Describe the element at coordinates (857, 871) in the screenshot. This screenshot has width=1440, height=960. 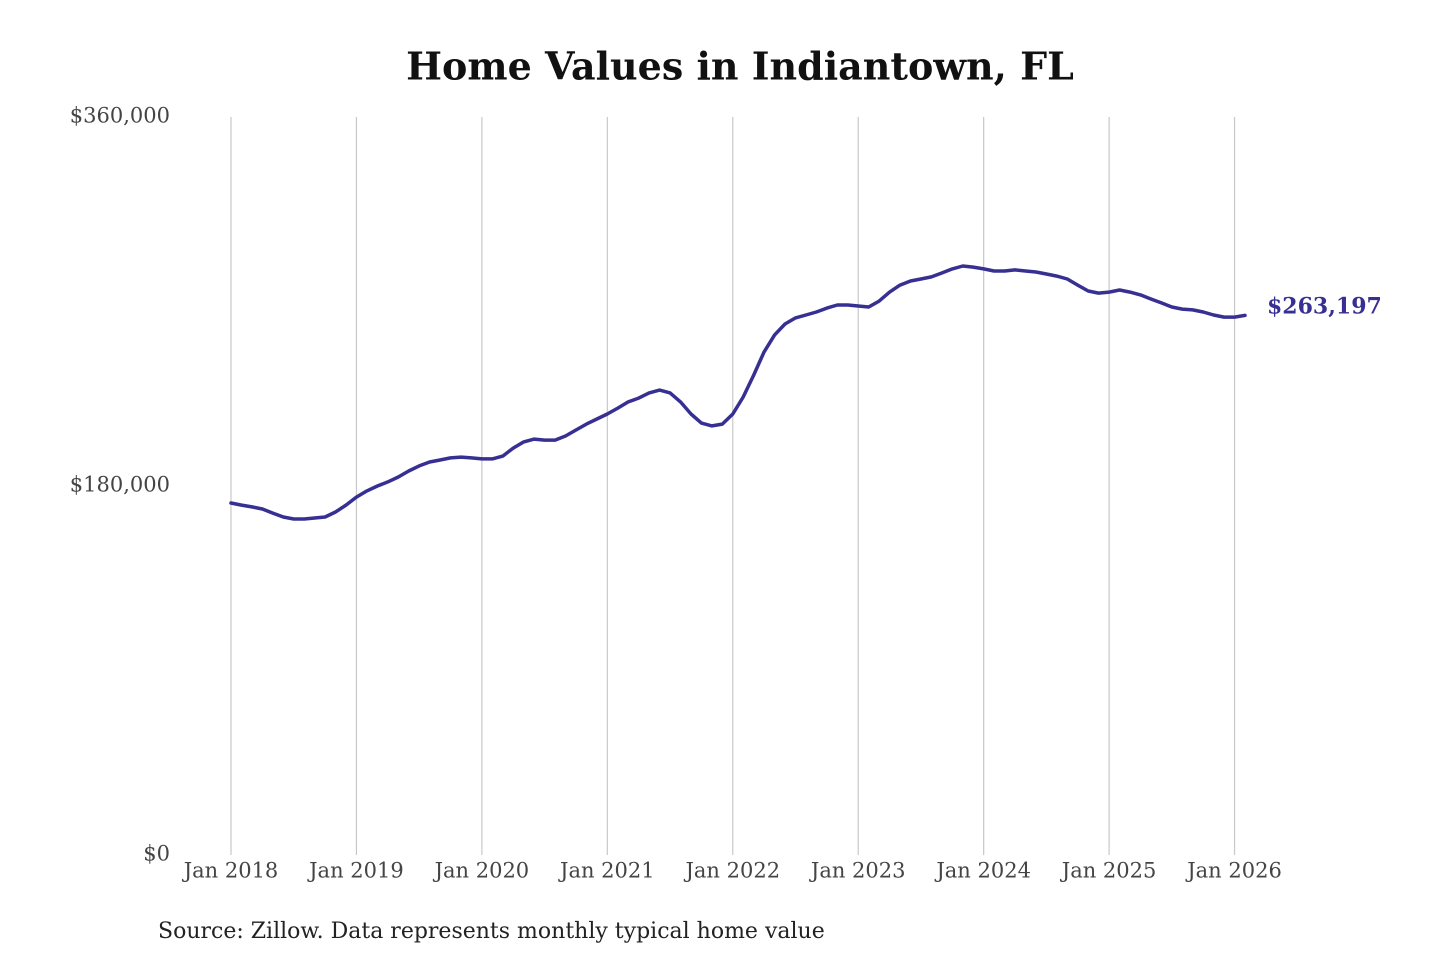
I see `x-tick-label: Jan 2023` at that location.